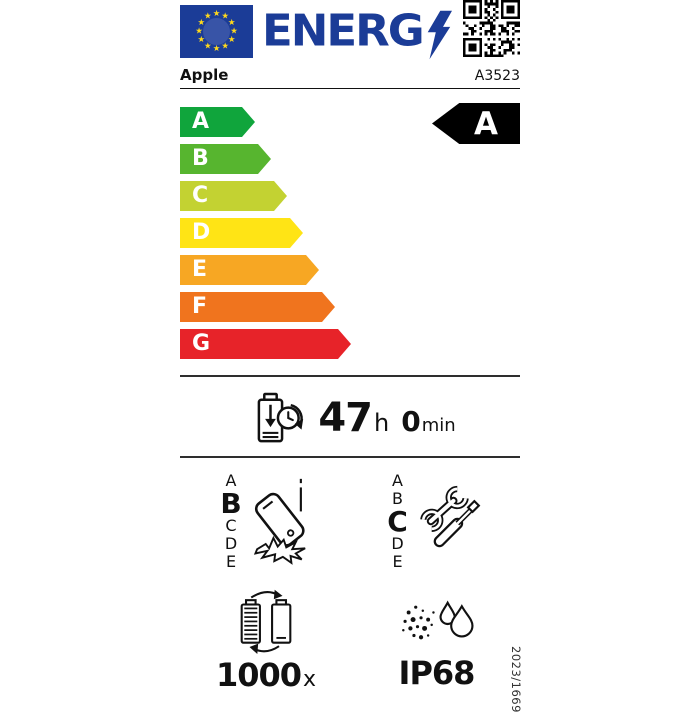 The image size is (700, 713). What do you see at coordinates (201, 343) in the screenshot?
I see `rating-bar-letter: G` at bounding box center [201, 343].